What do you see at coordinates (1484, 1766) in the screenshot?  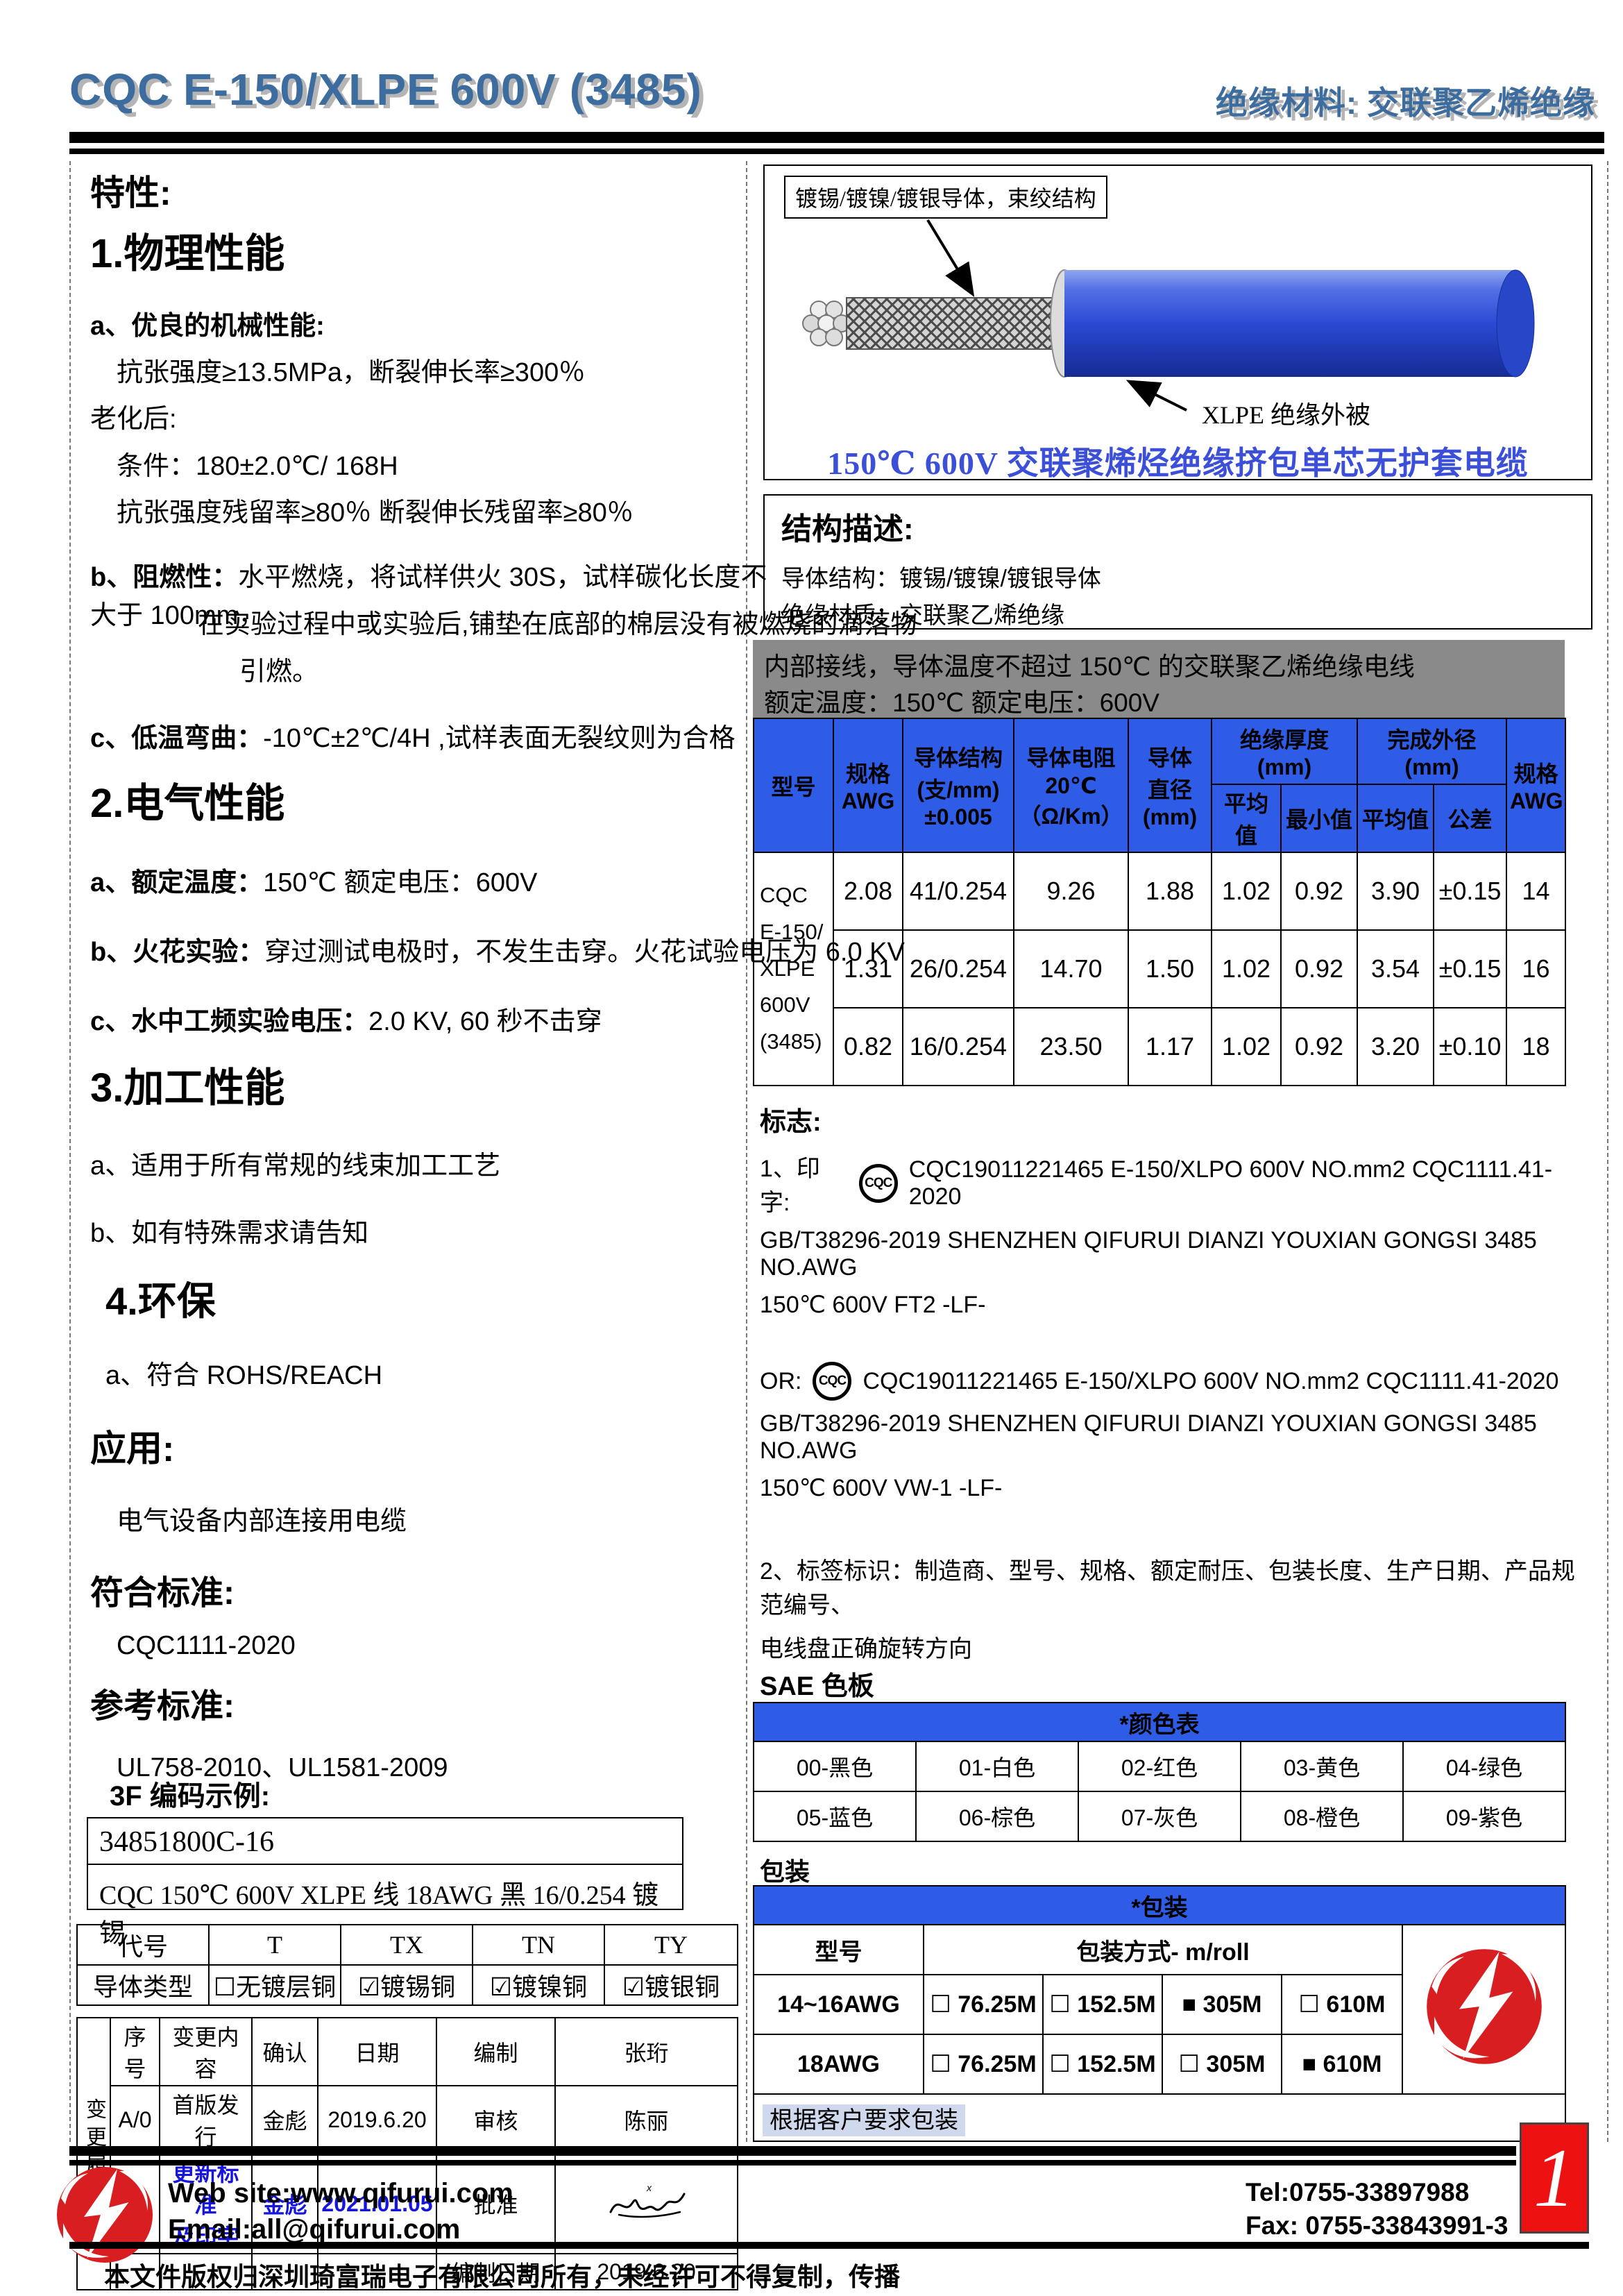 I see `color-cell-green: 04-绿色` at bounding box center [1484, 1766].